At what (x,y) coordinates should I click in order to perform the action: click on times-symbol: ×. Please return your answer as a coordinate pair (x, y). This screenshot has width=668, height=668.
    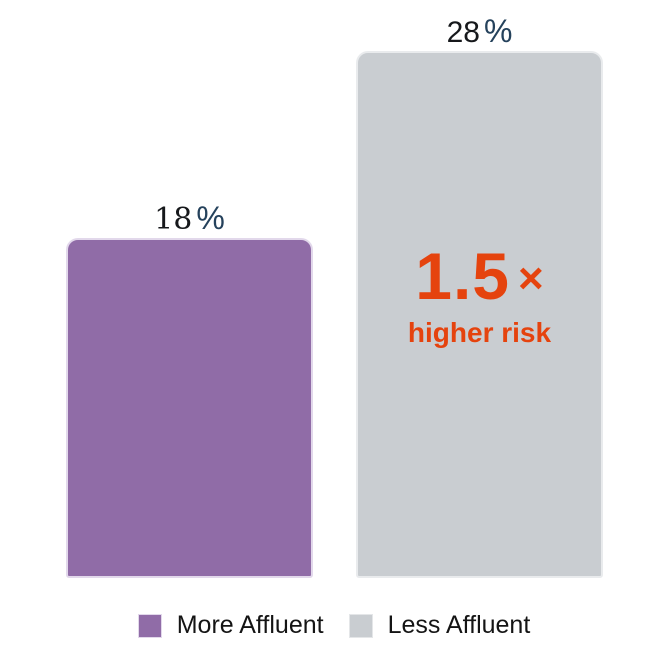
    Looking at the image, I should click on (531, 278).